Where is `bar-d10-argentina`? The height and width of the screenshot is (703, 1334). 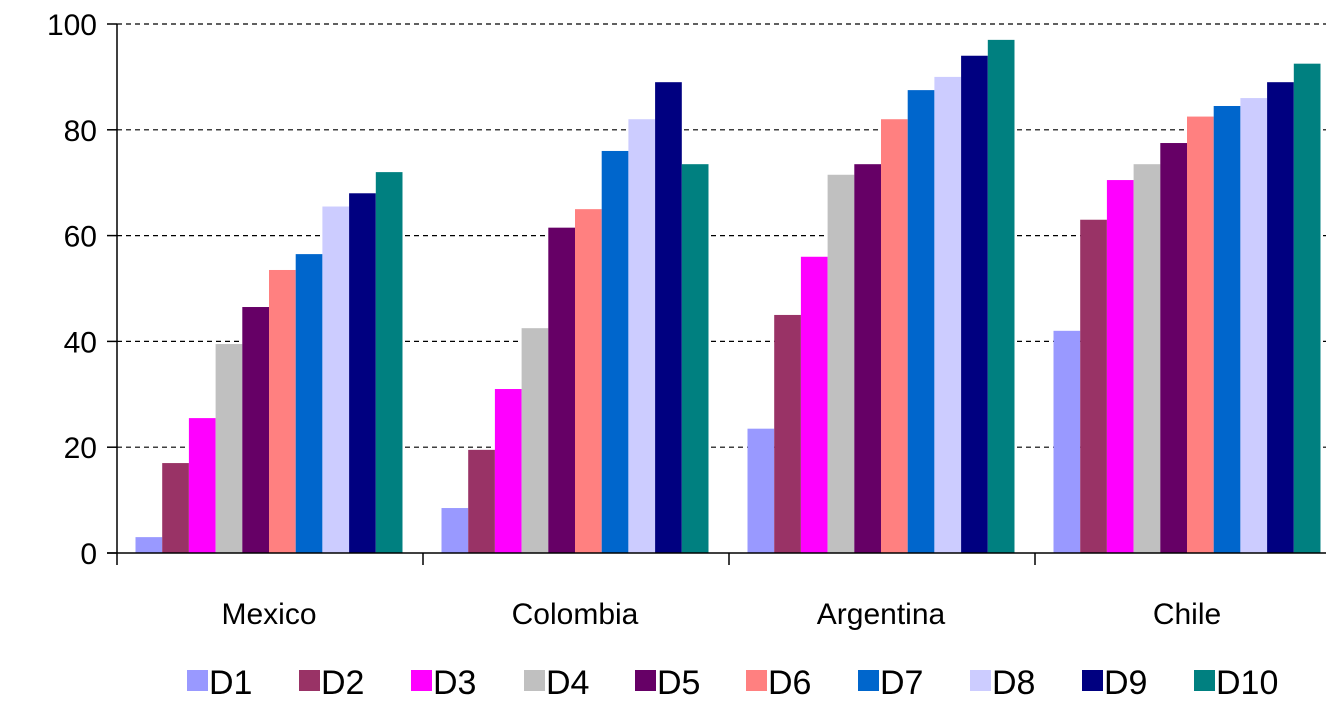 bar-d10-argentina is located at coordinates (1001, 296).